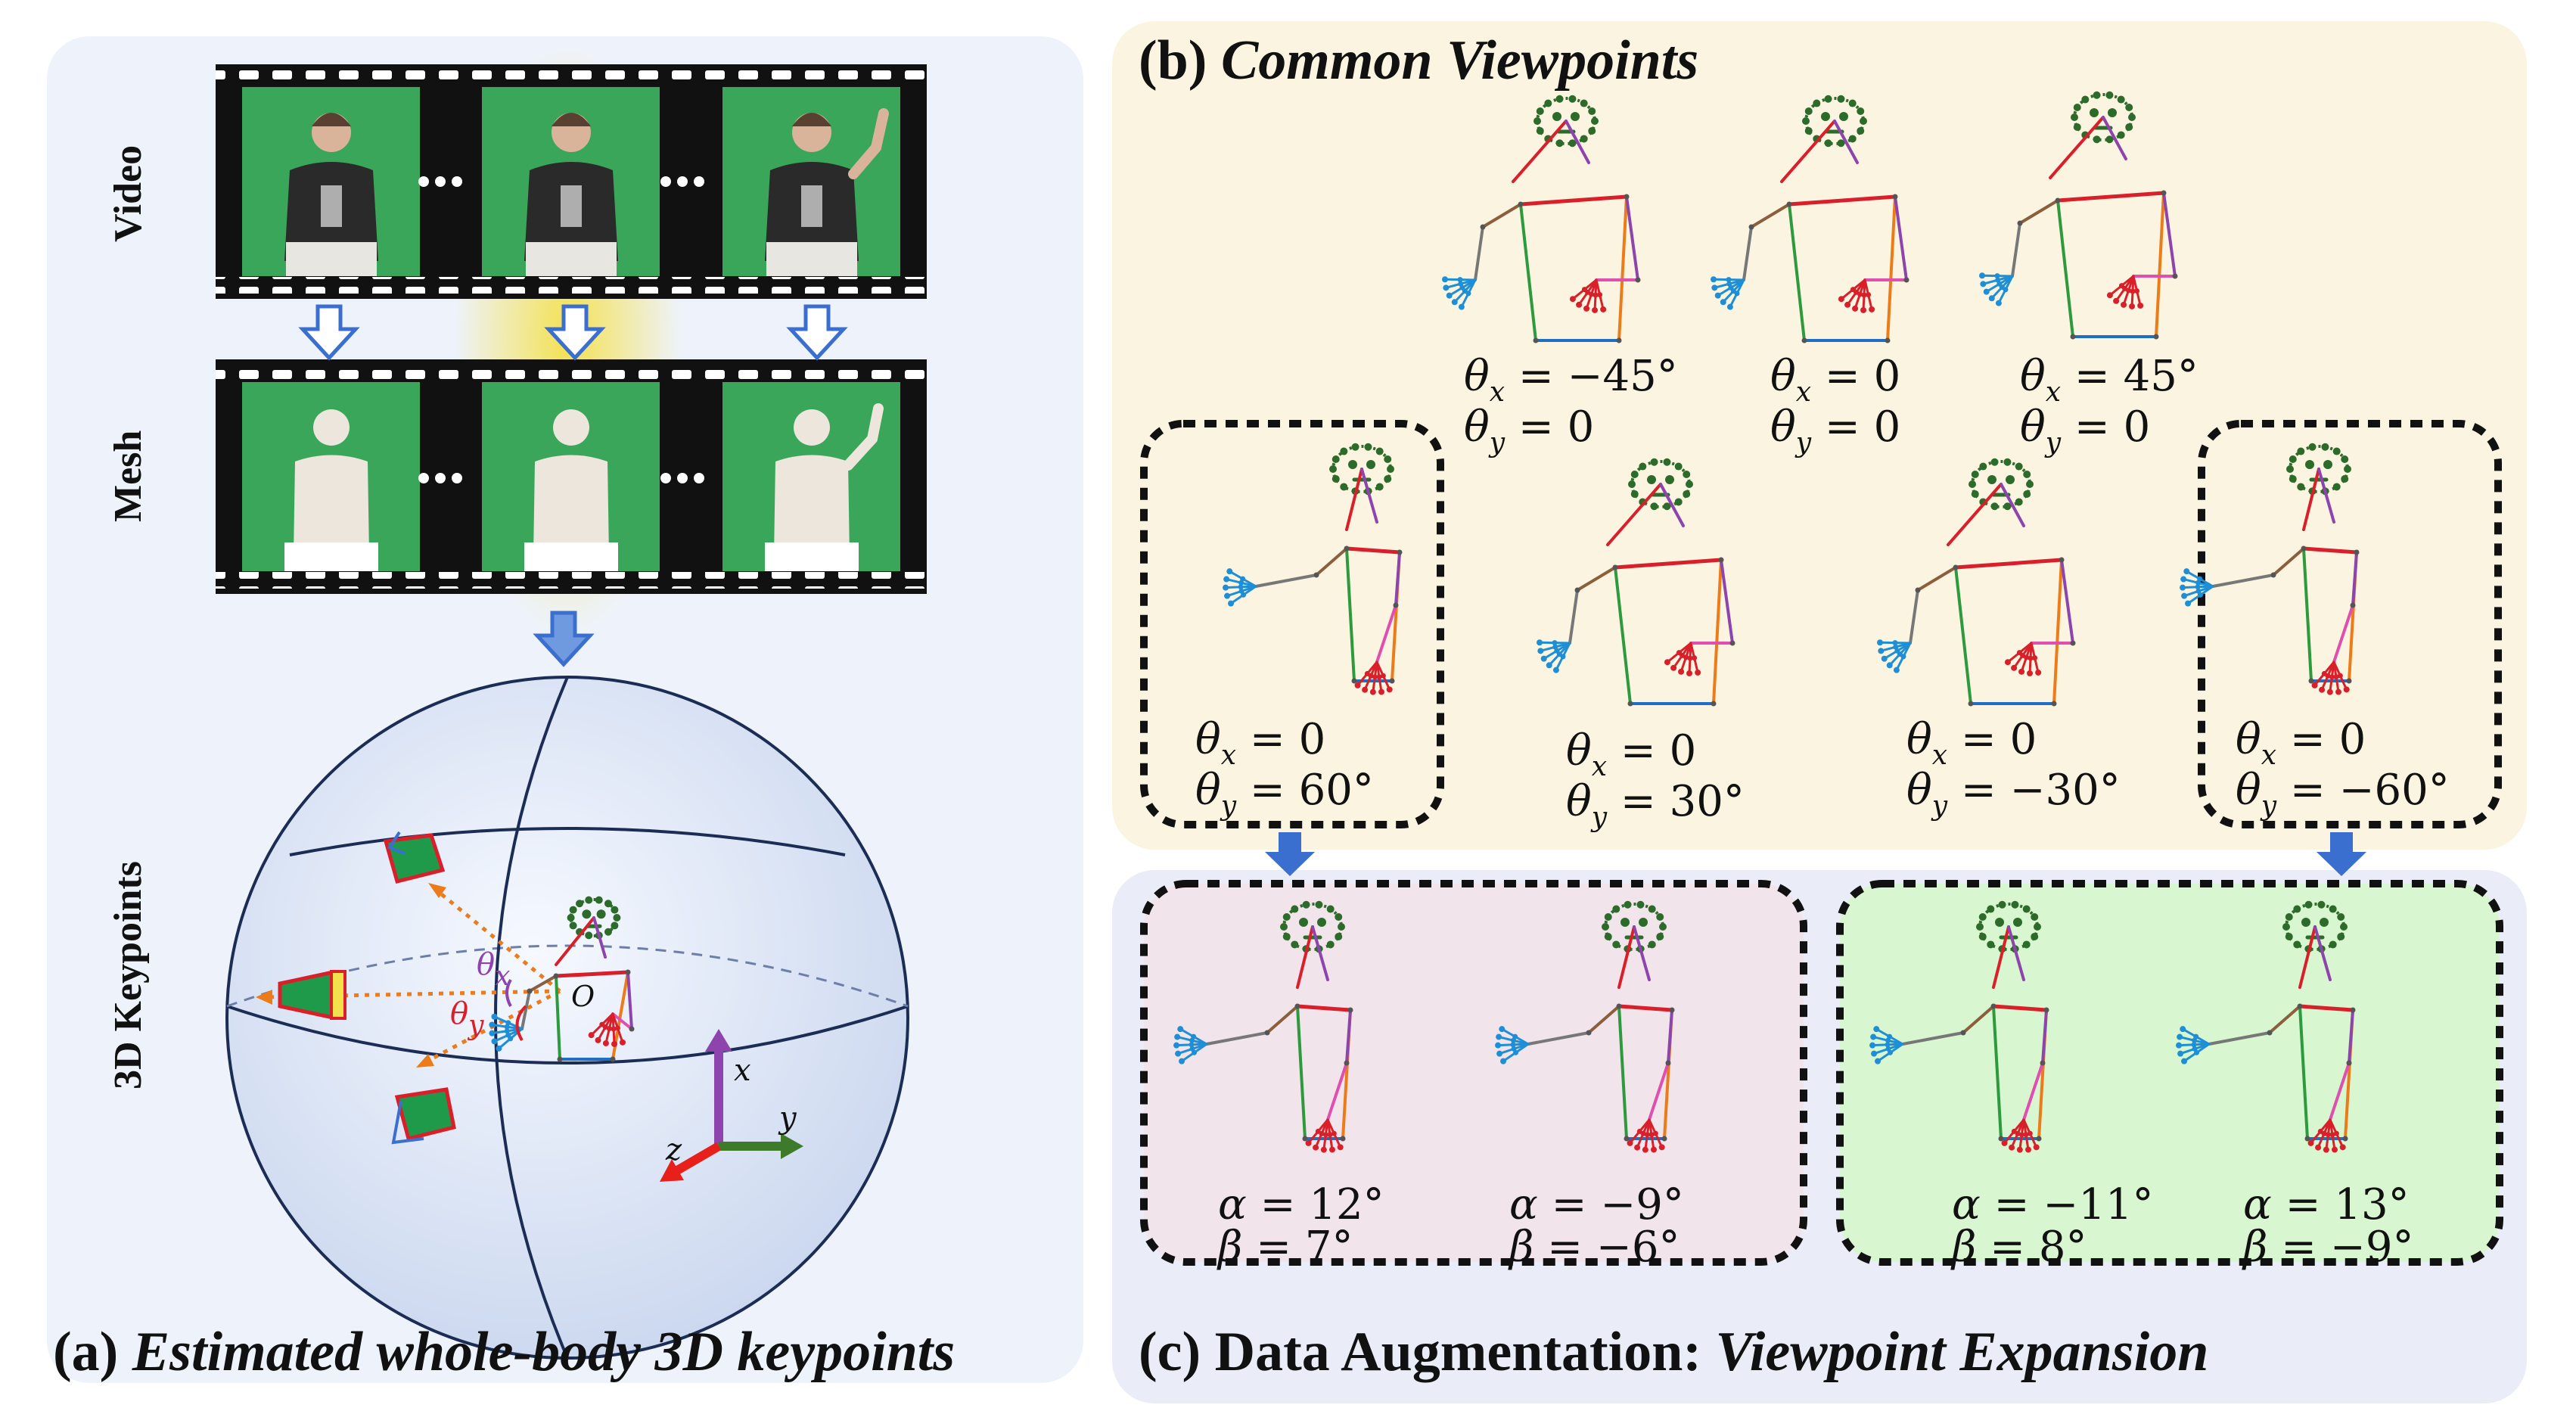 Image resolution: width=2576 pixels, height=1411 pixels. I want to click on ellipsis-dots, so click(561, 329).